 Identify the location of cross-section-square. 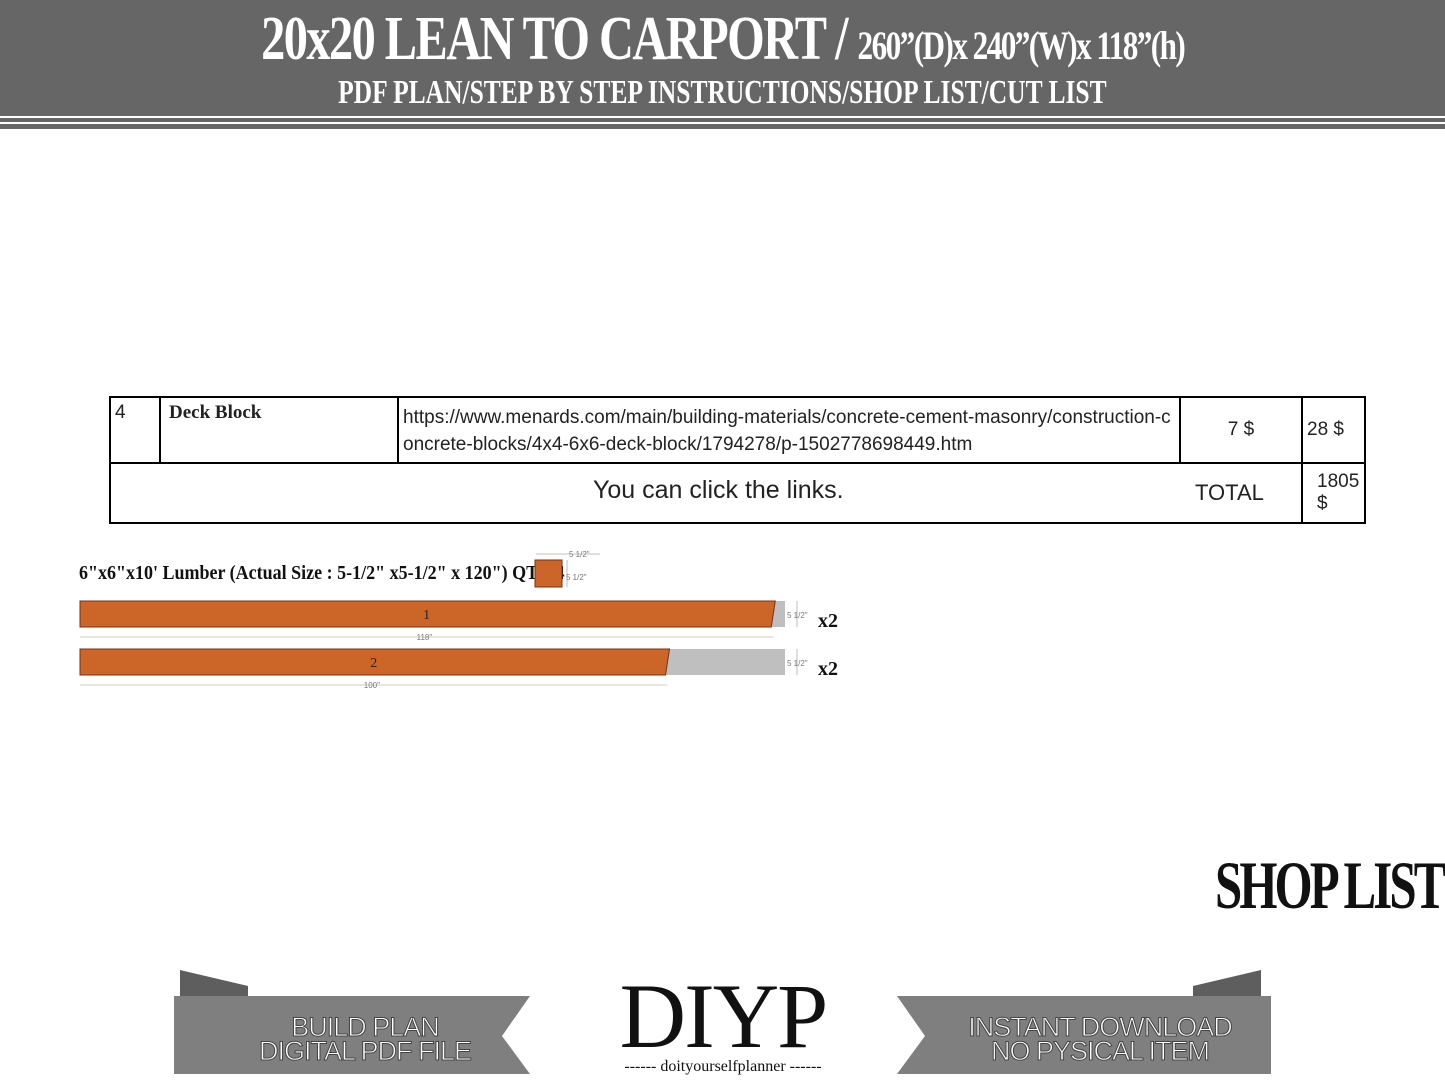
(548, 573).